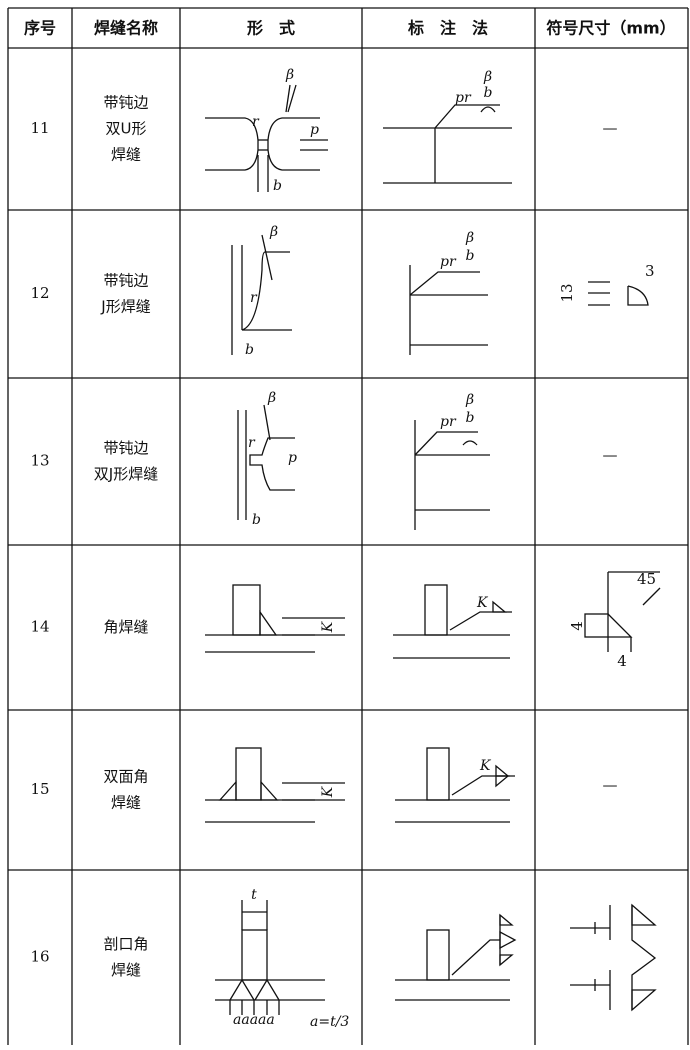 The height and width of the screenshot is (1050, 690). Describe the element at coordinates (125, 944) in the screenshot. I see `weld-name: 剖口角` at that location.